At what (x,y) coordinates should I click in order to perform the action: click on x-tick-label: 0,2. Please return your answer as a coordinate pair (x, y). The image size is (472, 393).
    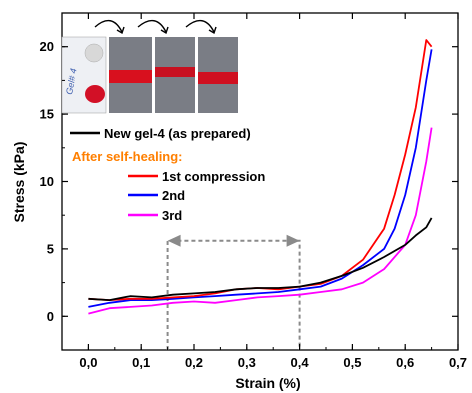
    Looking at the image, I should click on (194, 362).